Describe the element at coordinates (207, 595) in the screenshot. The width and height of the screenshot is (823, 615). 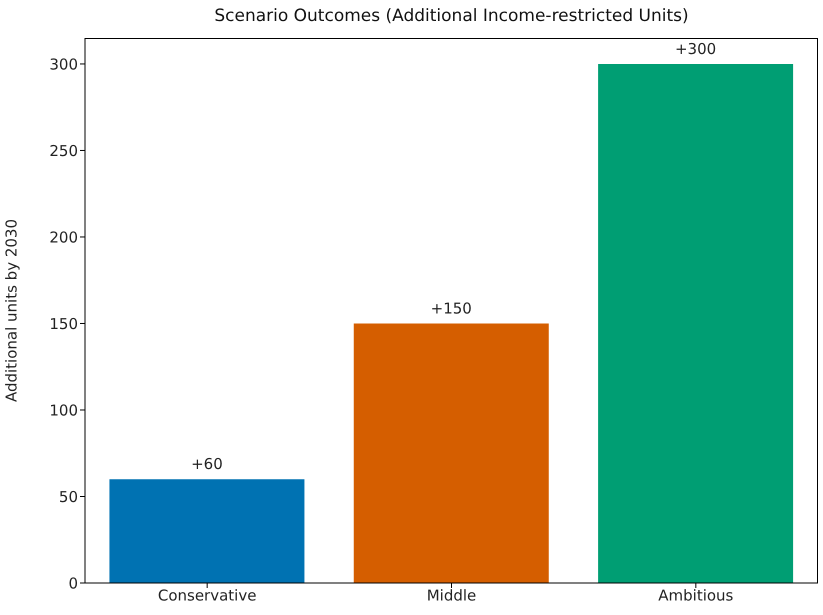
I see `x-tick-label: Conservative` at that location.